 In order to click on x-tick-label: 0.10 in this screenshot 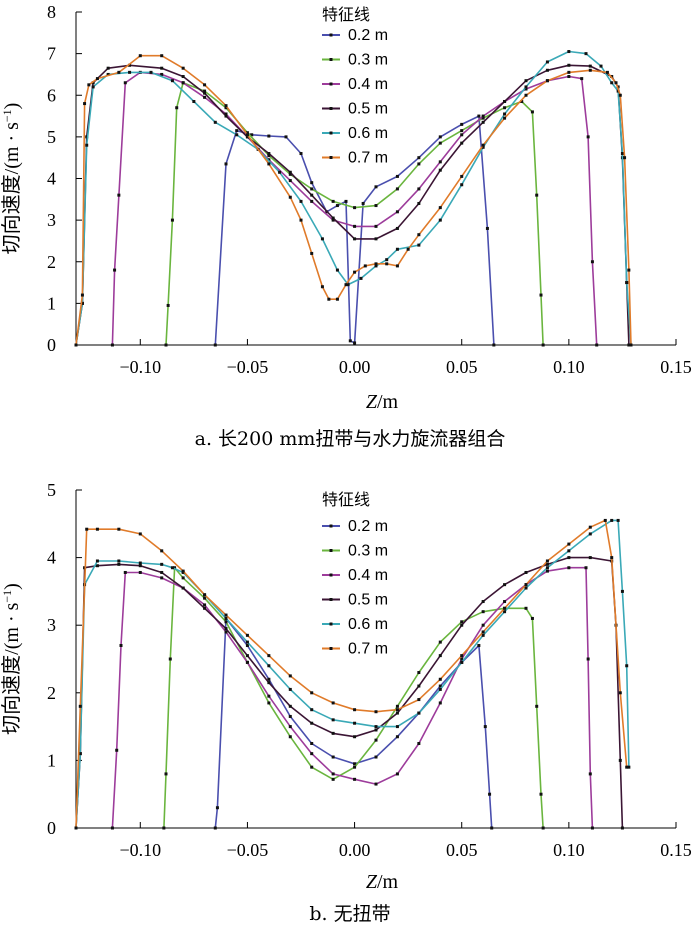, I will do `click(569, 850)`.